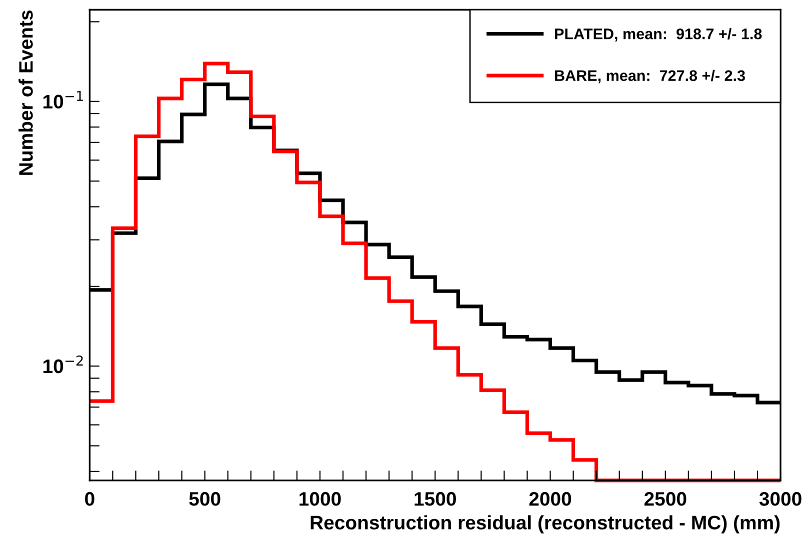  What do you see at coordinates (63, 364) in the screenshot?
I see `y-tick-label: 10$^{−2}$` at bounding box center [63, 364].